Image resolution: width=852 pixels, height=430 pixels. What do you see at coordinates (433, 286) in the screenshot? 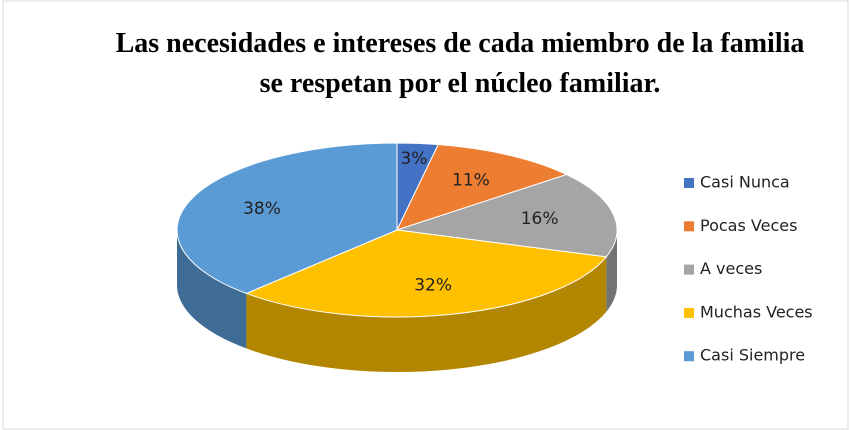
I see `data-label: 32%` at bounding box center [433, 286].